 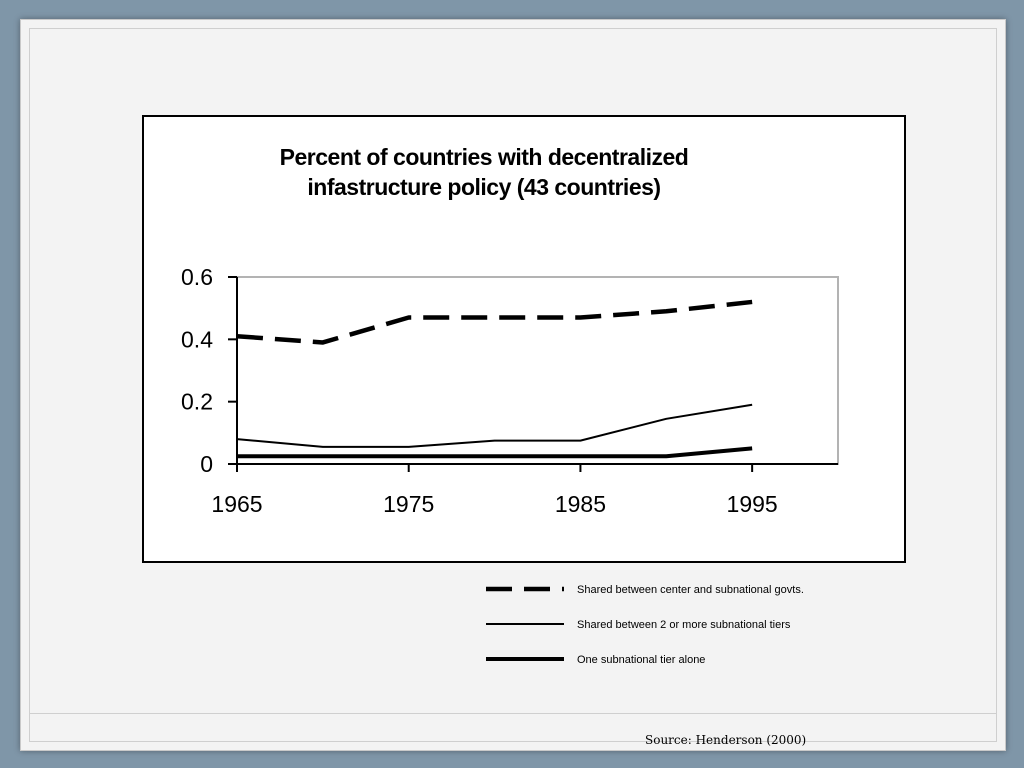 What do you see at coordinates (197, 402) in the screenshot?
I see `y-tick-label: 0.2` at bounding box center [197, 402].